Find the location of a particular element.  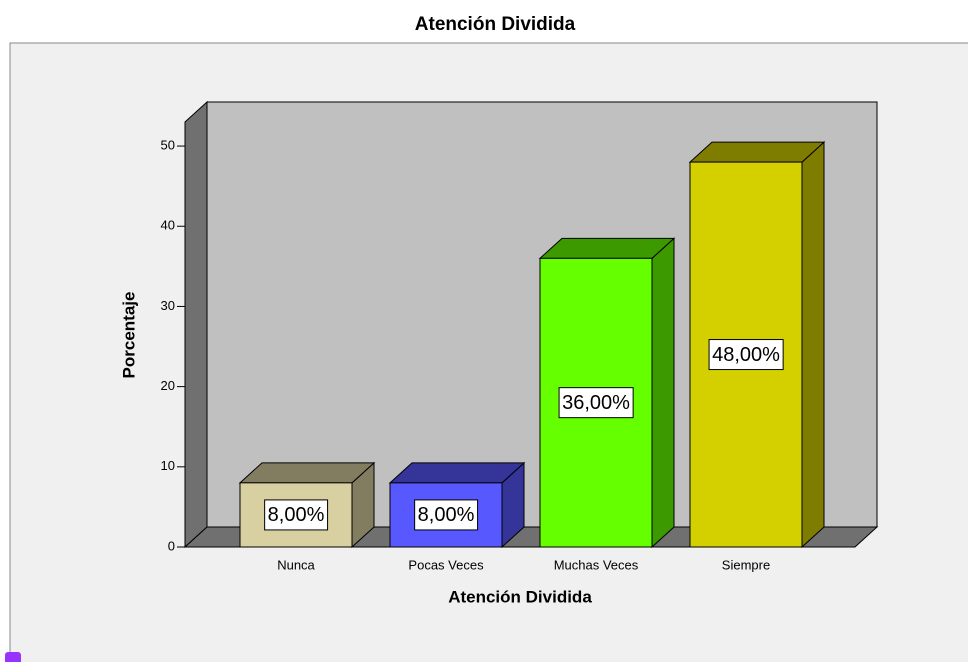

bar-group is located at coordinates (457, 505).